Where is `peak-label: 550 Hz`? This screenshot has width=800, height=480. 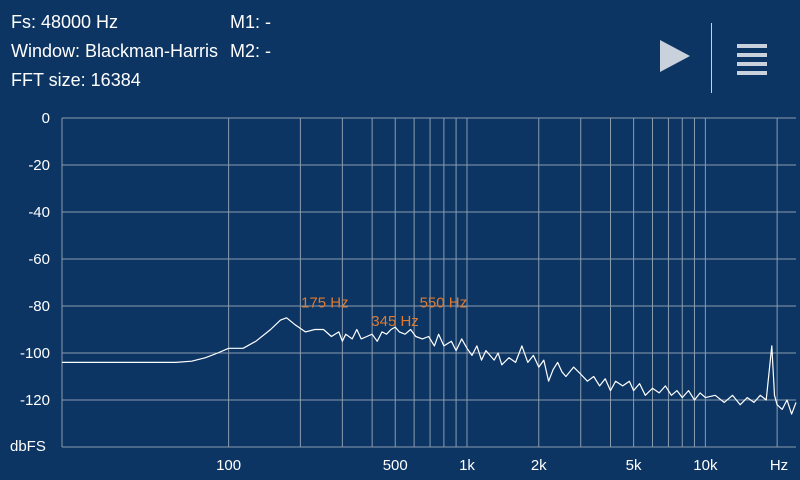
peak-label: 550 Hz is located at coordinates (444, 302).